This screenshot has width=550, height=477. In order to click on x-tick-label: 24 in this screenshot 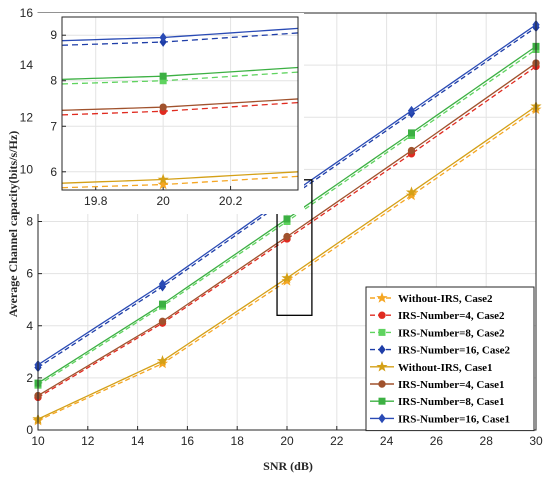, I will do `click(387, 441)`.